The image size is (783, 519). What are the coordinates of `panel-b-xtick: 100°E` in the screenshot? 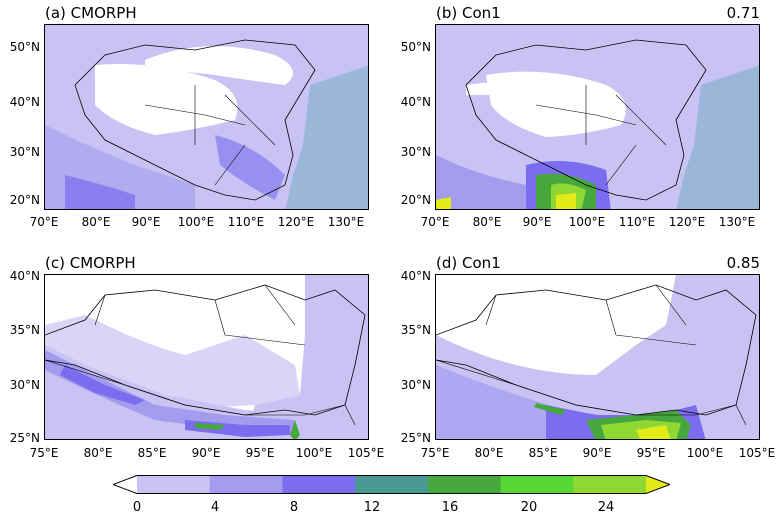 It's located at (587, 222).